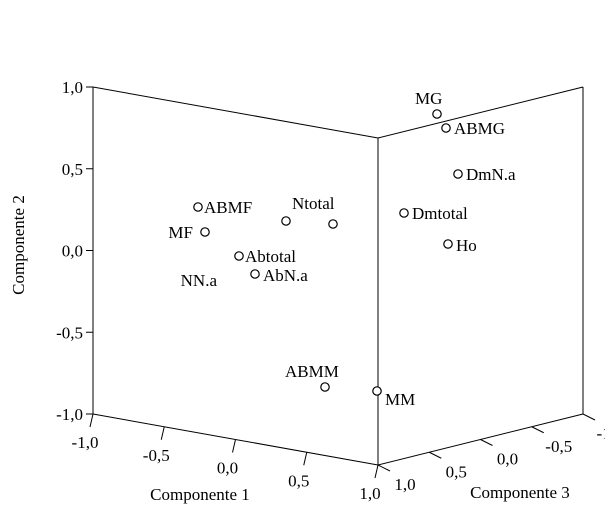 The height and width of the screenshot is (506, 605). I want to click on y-tick-label: -1,0, so click(69, 414).